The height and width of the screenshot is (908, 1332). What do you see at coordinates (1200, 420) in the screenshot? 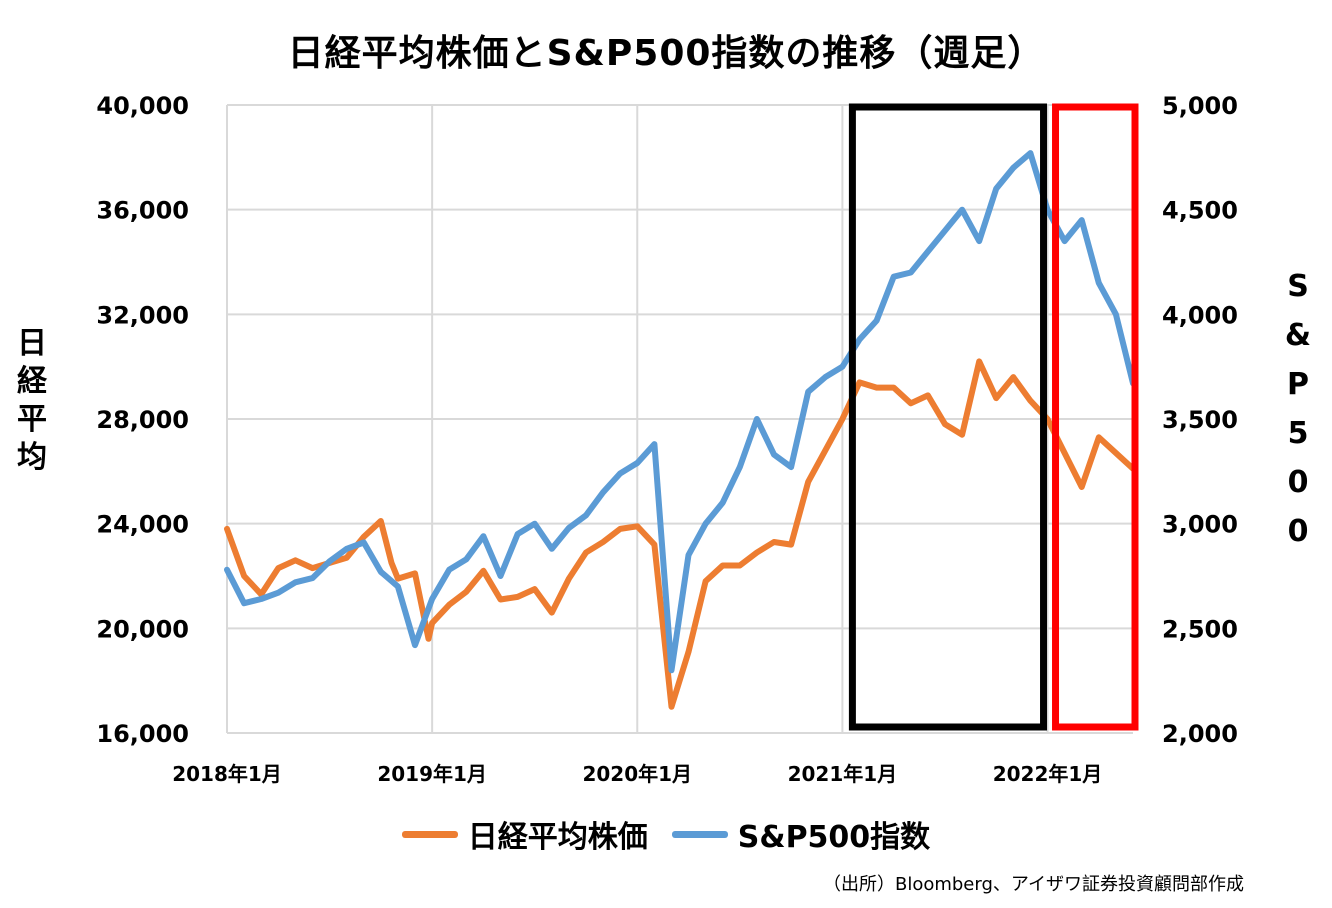
I see `y-right-tick-label: 3,500` at bounding box center [1200, 420].